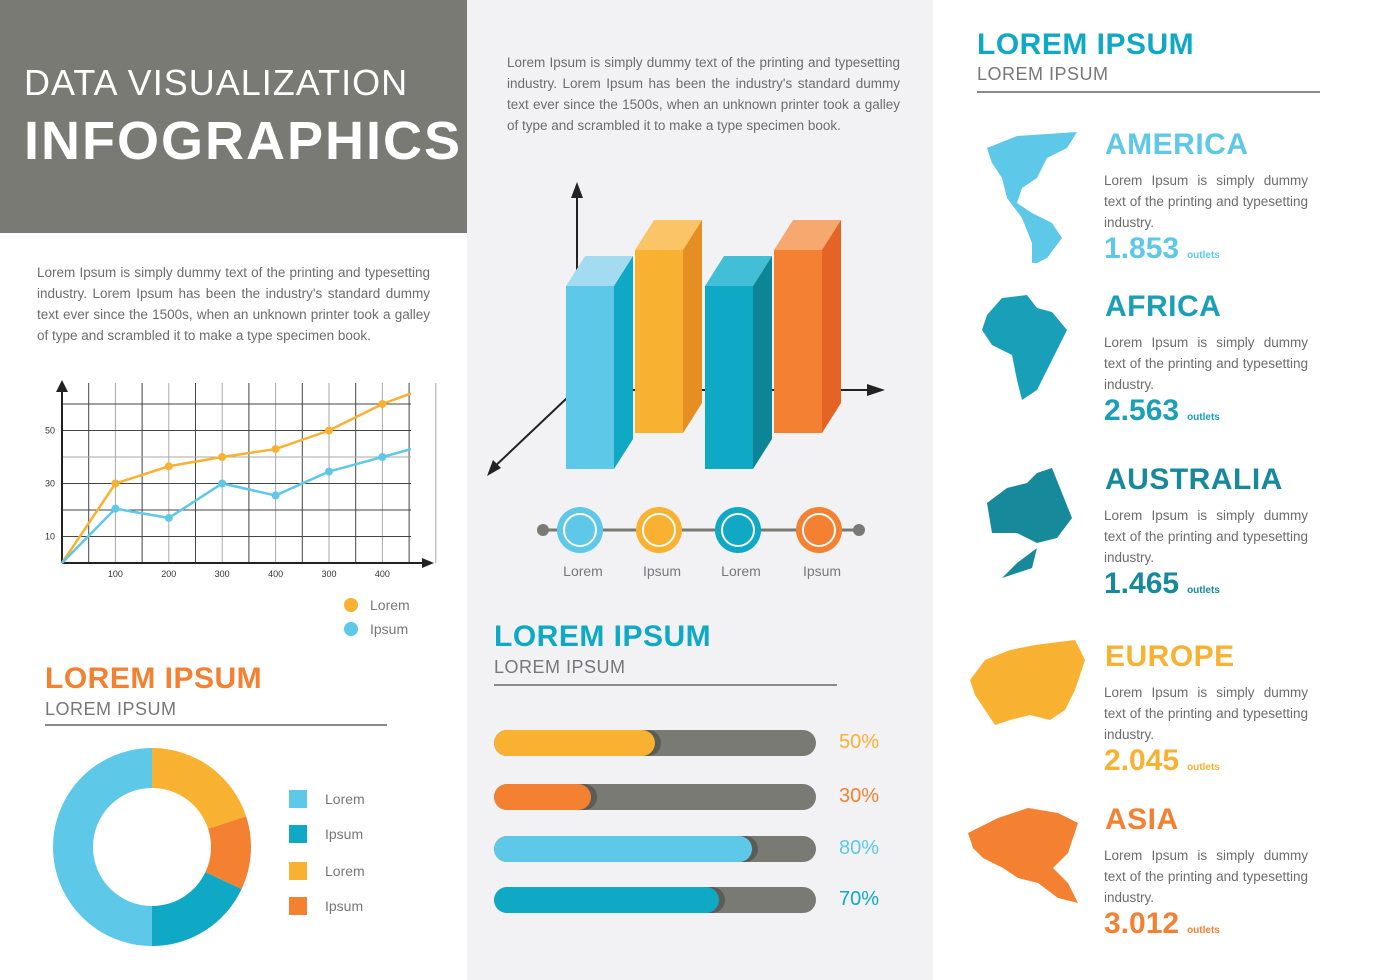 Image resolution: width=1400 pixels, height=980 pixels. What do you see at coordinates (115, 574) in the screenshot?
I see `x-tick-label: 100` at bounding box center [115, 574].